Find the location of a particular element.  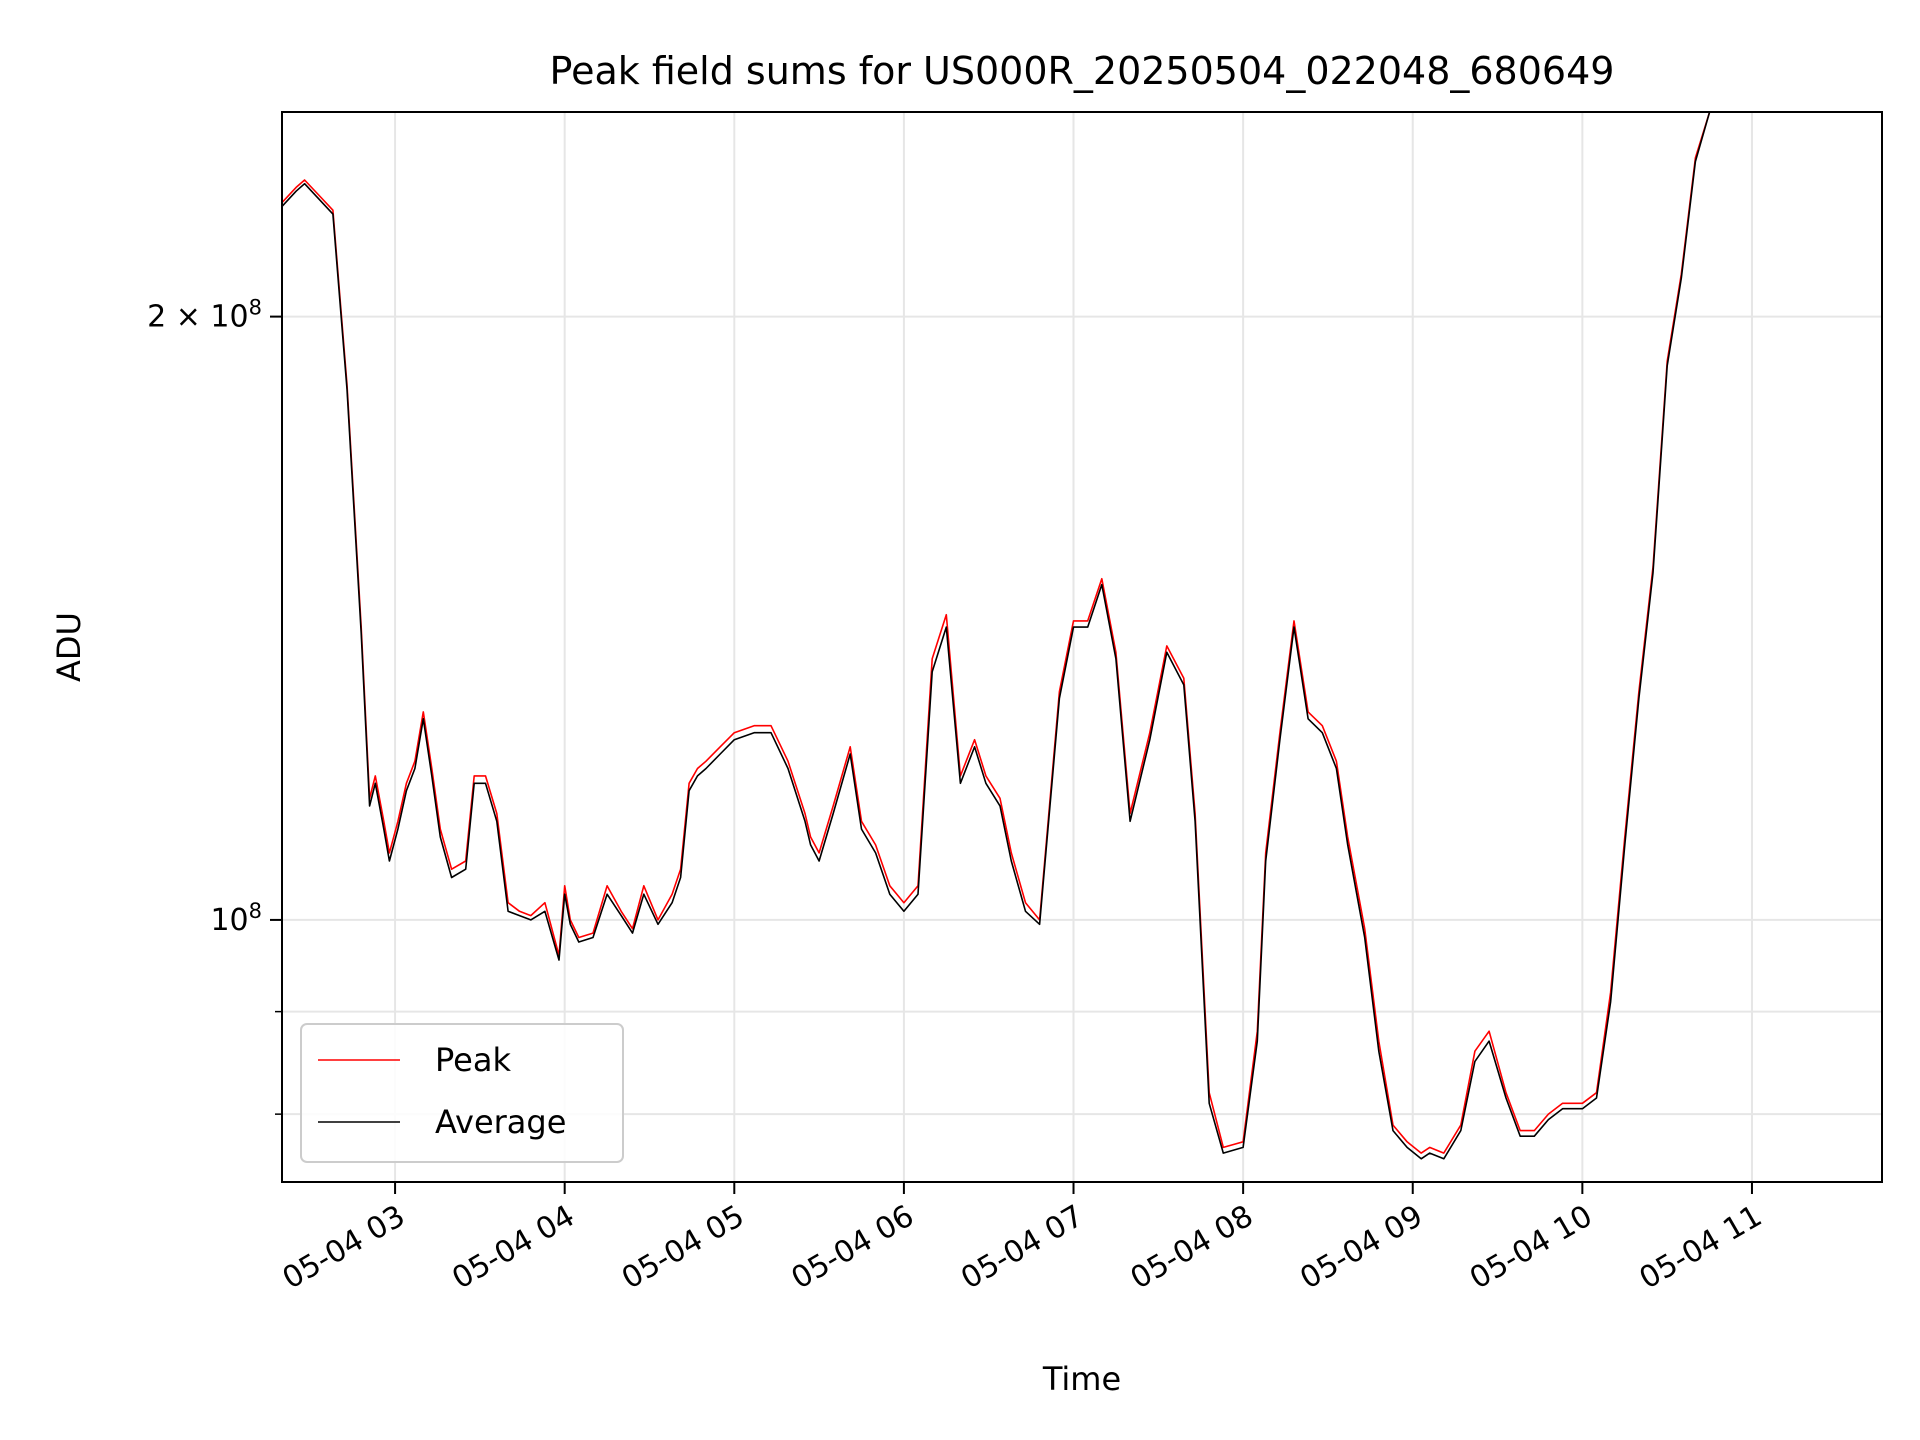

legend: Peak Average is located at coordinates (462, 1093).